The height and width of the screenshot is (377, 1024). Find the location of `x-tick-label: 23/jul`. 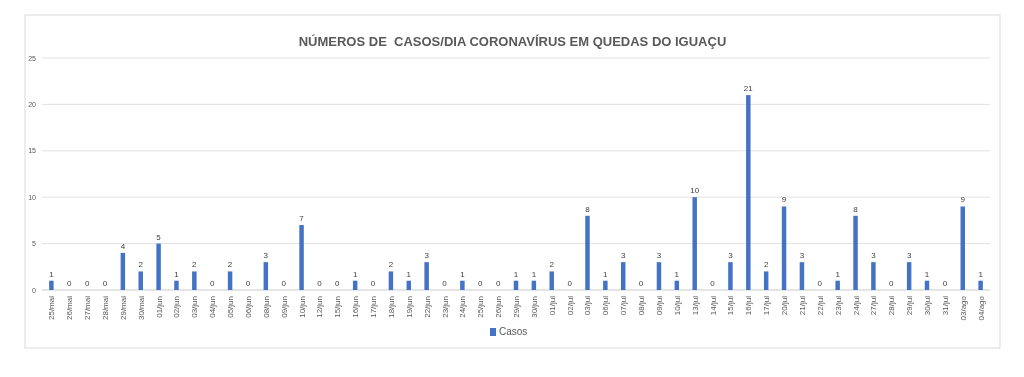

x-tick-label: 23/jul is located at coordinates (838, 305).